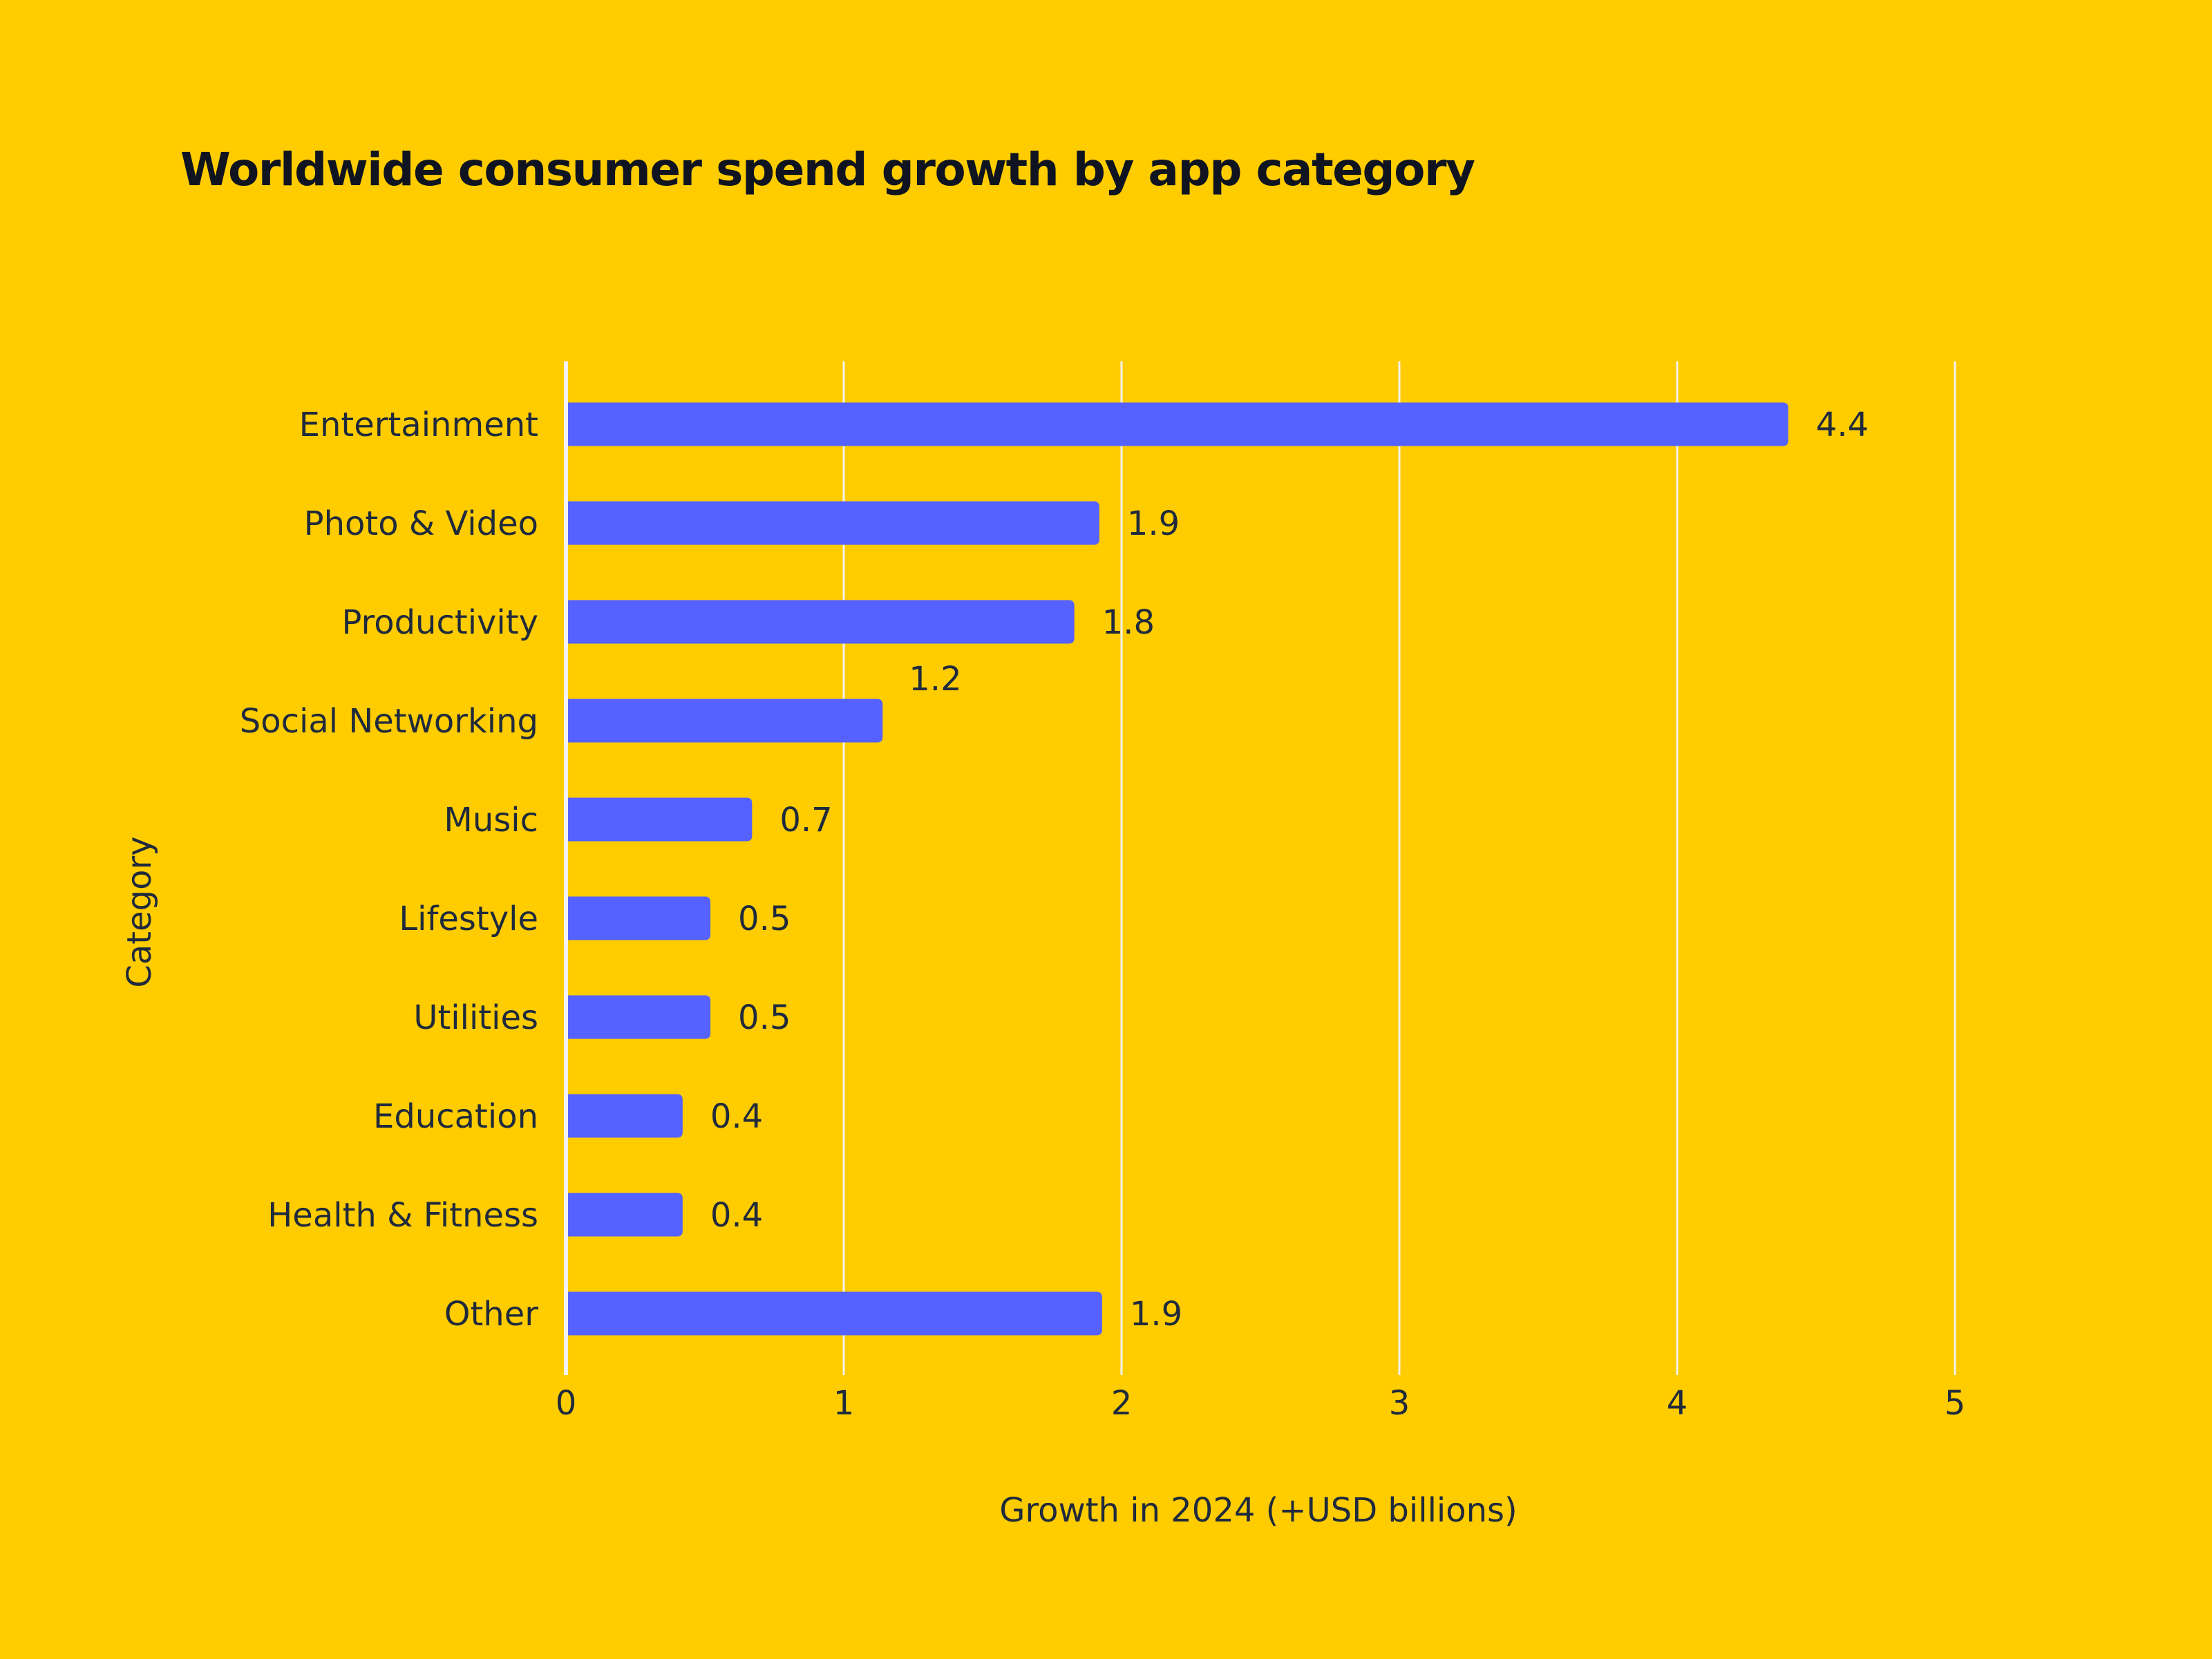 The width and height of the screenshot is (2212, 1659). What do you see at coordinates (1955, 1403) in the screenshot?
I see `x-tick-label: 5` at bounding box center [1955, 1403].